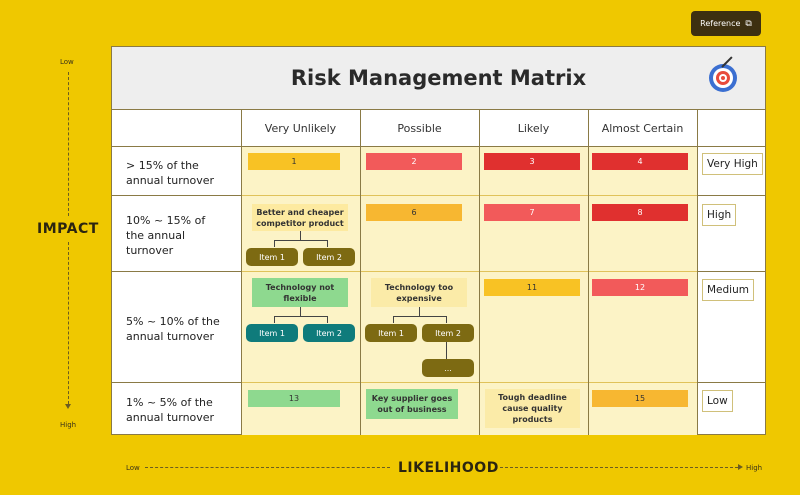  Describe the element at coordinates (619, 467) in the screenshot. I see `likelihood-axis-line-right` at that location.